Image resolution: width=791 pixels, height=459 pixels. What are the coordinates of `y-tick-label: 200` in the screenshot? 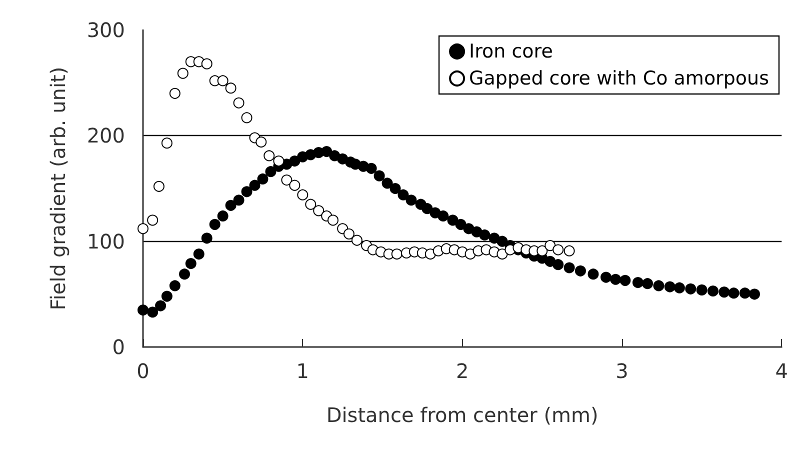 It's located at (105, 136).